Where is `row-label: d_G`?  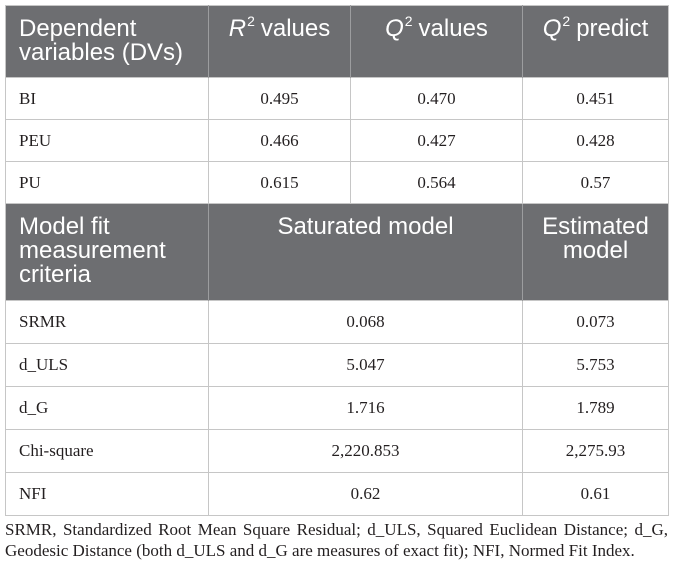 row-label: d_G is located at coordinates (107, 408).